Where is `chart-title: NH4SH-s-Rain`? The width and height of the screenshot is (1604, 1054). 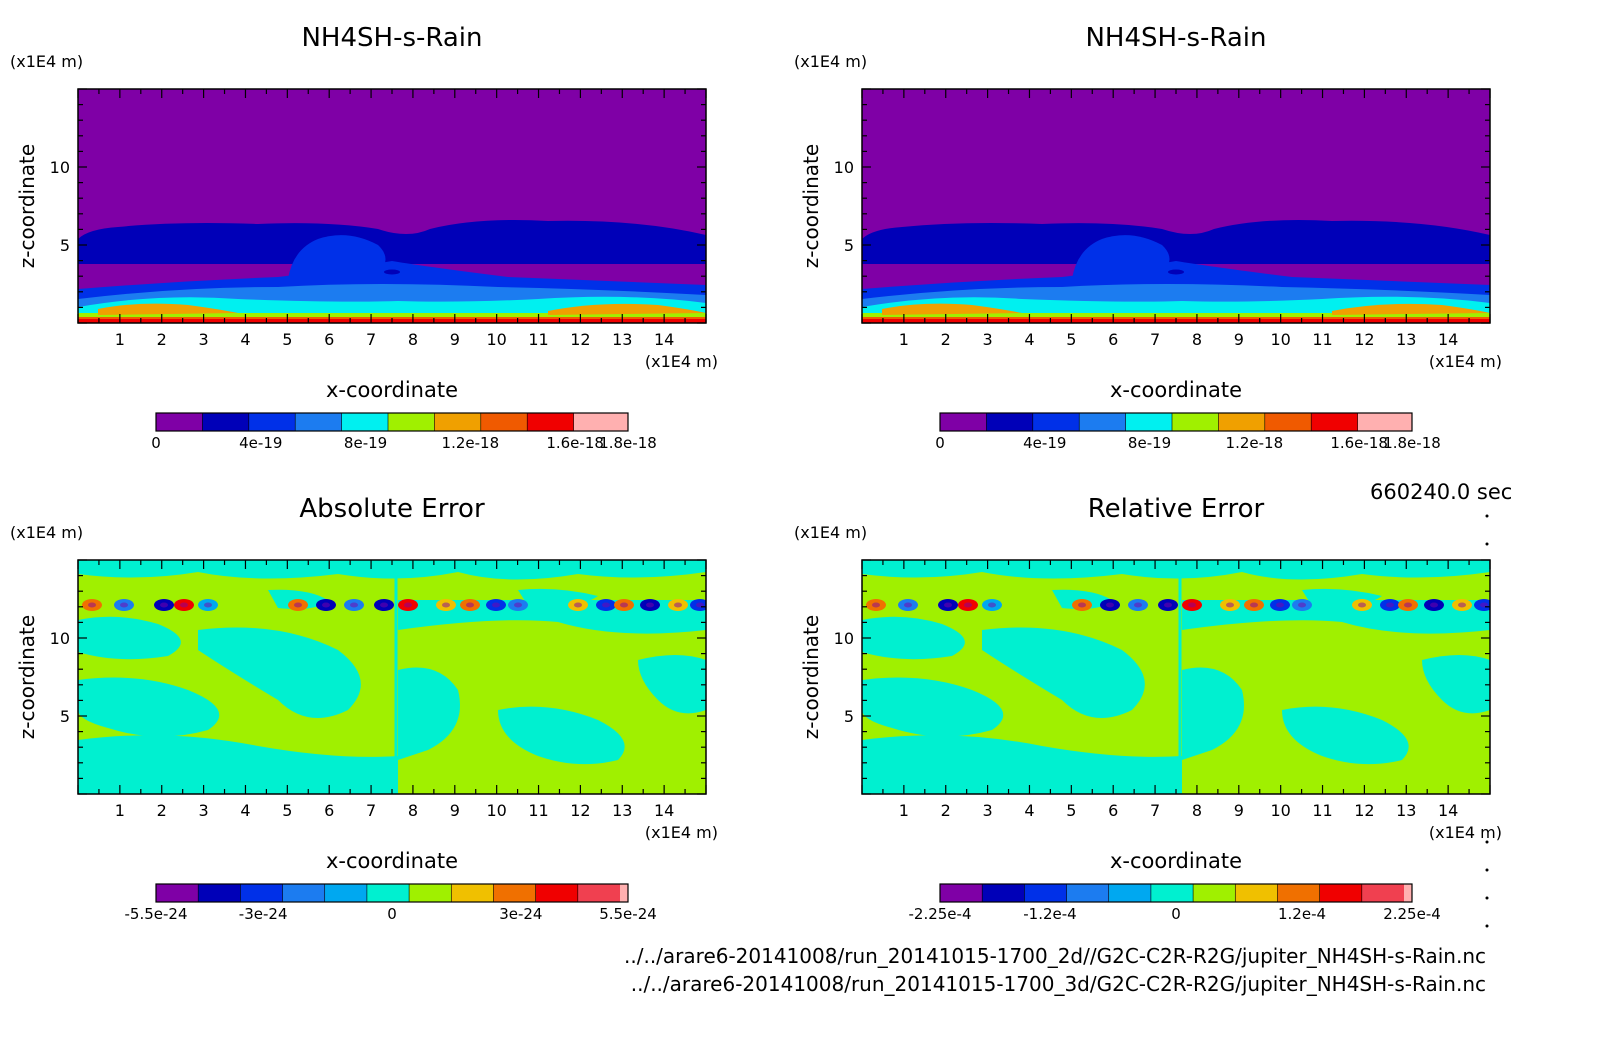 chart-title: NH4SH-s-Rain is located at coordinates (391, 38).